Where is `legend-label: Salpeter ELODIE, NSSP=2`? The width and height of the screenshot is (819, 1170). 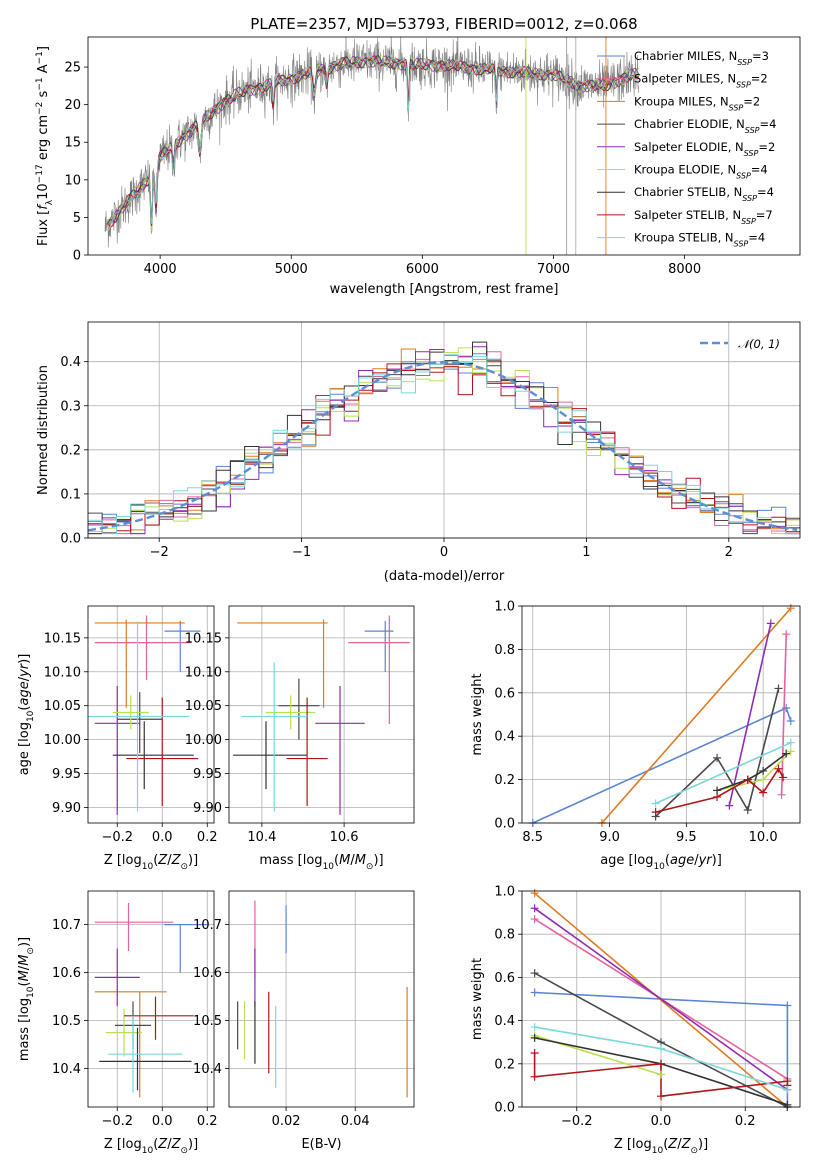
legend-label: Salpeter ELODIE, NSSP=2 is located at coordinates (704, 149).